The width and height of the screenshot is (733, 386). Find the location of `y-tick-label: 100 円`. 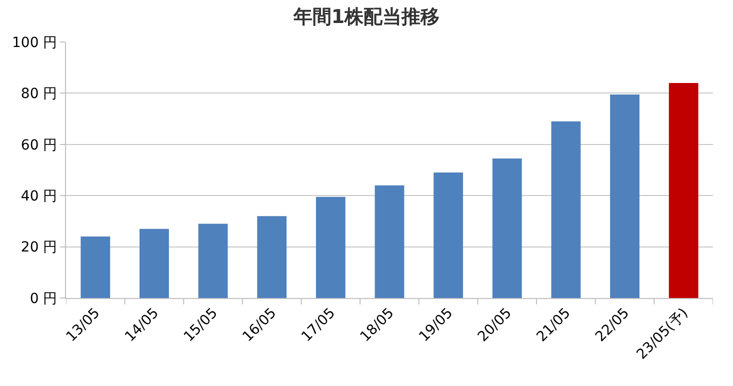

y-tick-label: 100 円 is located at coordinates (35, 42).